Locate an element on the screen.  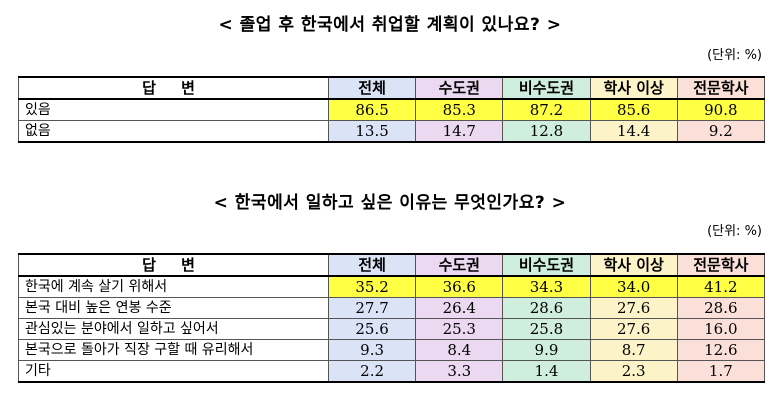
table-row: 없음 13.5 14.7 12.8 14.4 9.2 is located at coordinates (391, 131).